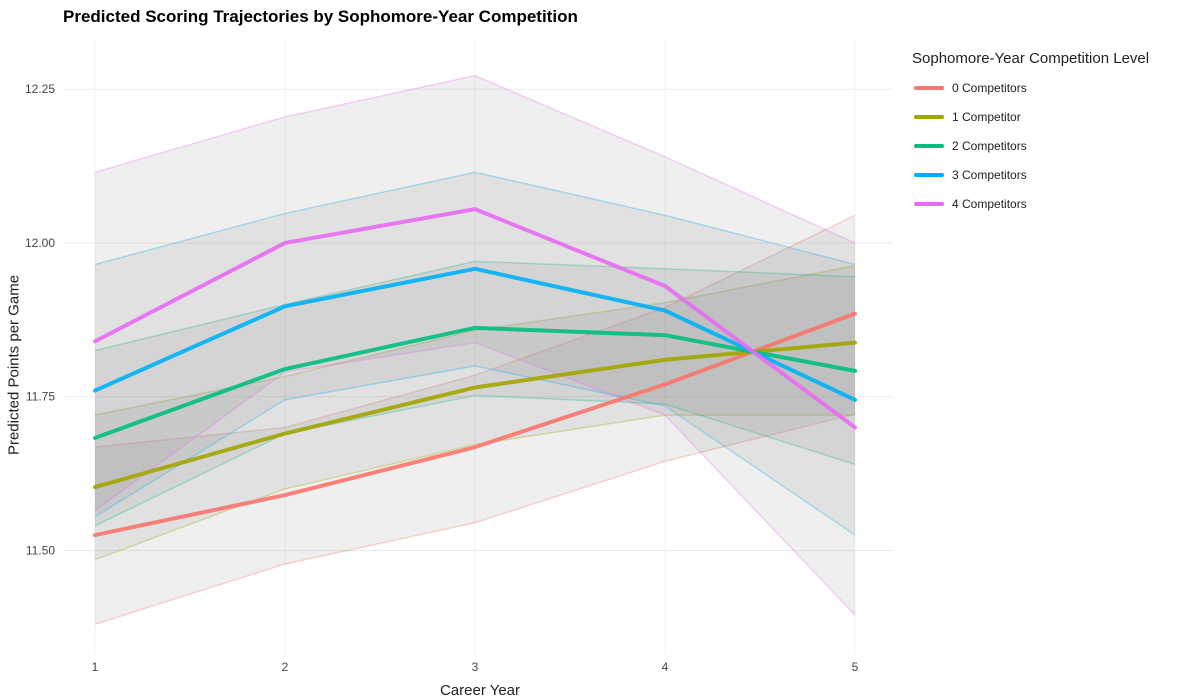 This screenshot has height=700, width=1180. What do you see at coordinates (14, 365) in the screenshot?
I see `y-axis-title: Predicted Points per Game` at bounding box center [14, 365].